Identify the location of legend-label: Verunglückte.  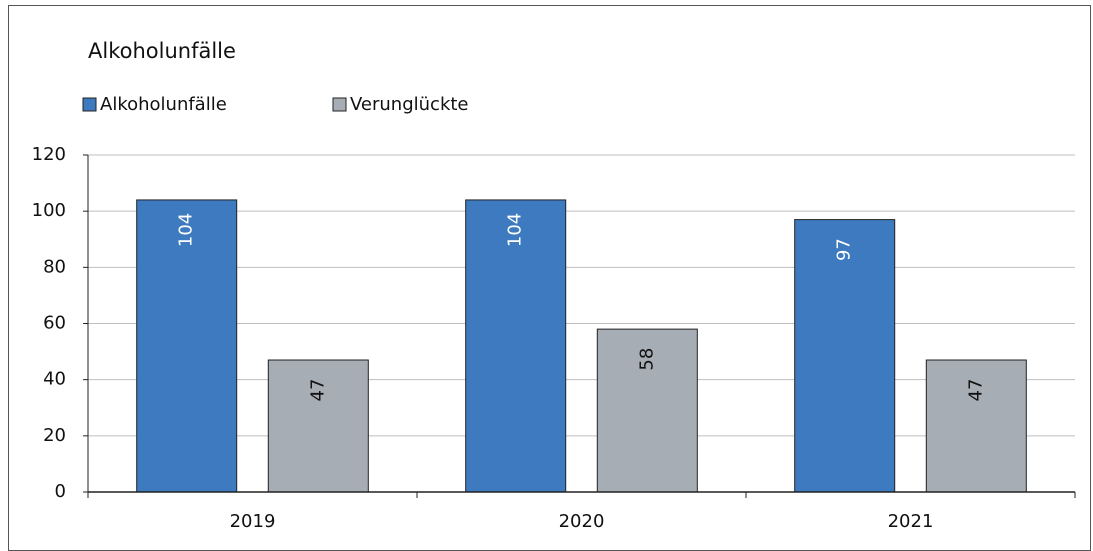
(409, 104).